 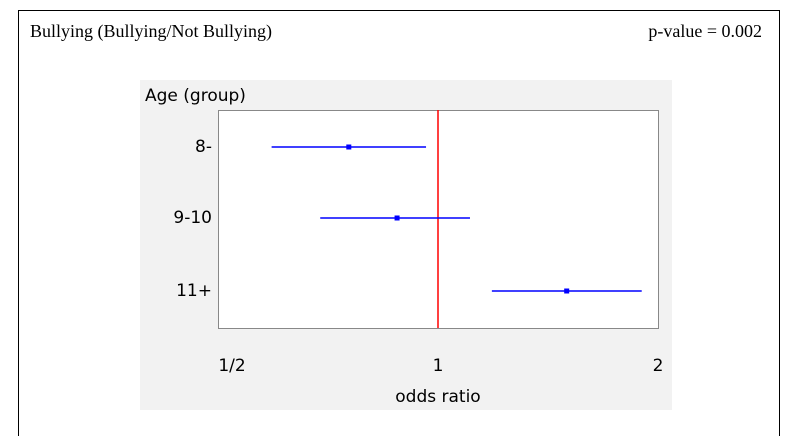 What do you see at coordinates (203, 147) in the screenshot?
I see `y-tick-label: 8-` at bounding box center [203, 147].